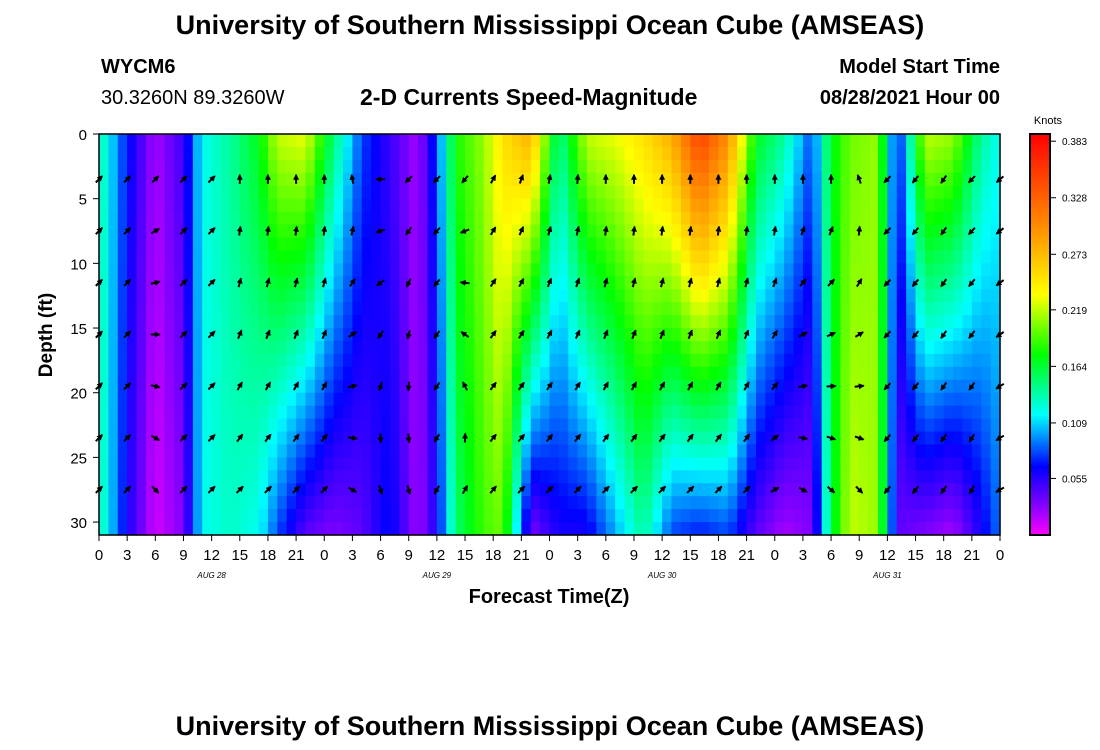 Image resolution: width=1100 pixels, height=750 pixels. Describe the element at coordinates (529, 97) in the screenshot. I see `chart-title: 2-D Currents Speed-Magnitude` at that location.